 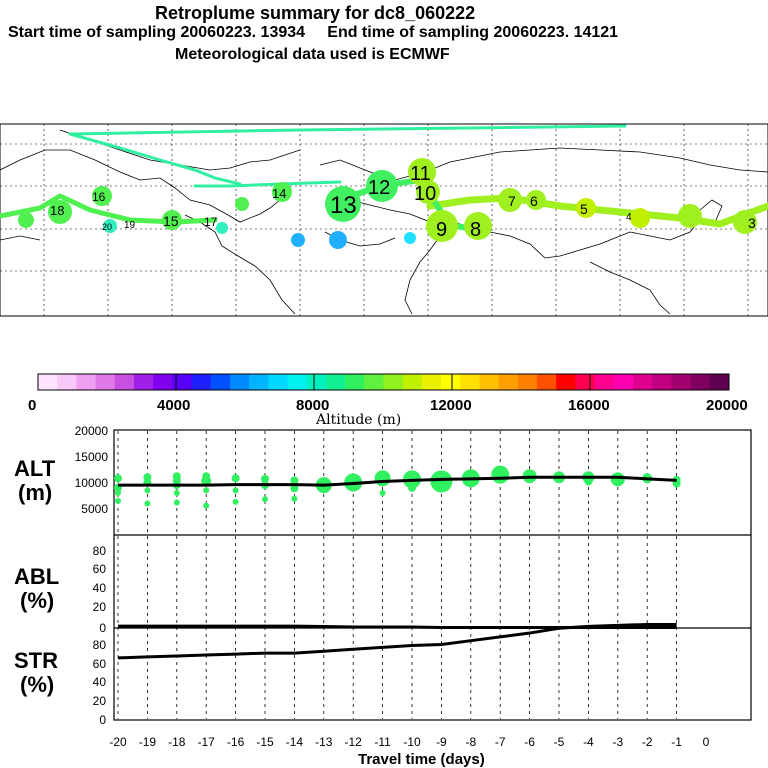 What do you see at coordinates (100, 682) in the screenshot?
I see `str-ytick-40: 40` at bounding box center [100, 682].